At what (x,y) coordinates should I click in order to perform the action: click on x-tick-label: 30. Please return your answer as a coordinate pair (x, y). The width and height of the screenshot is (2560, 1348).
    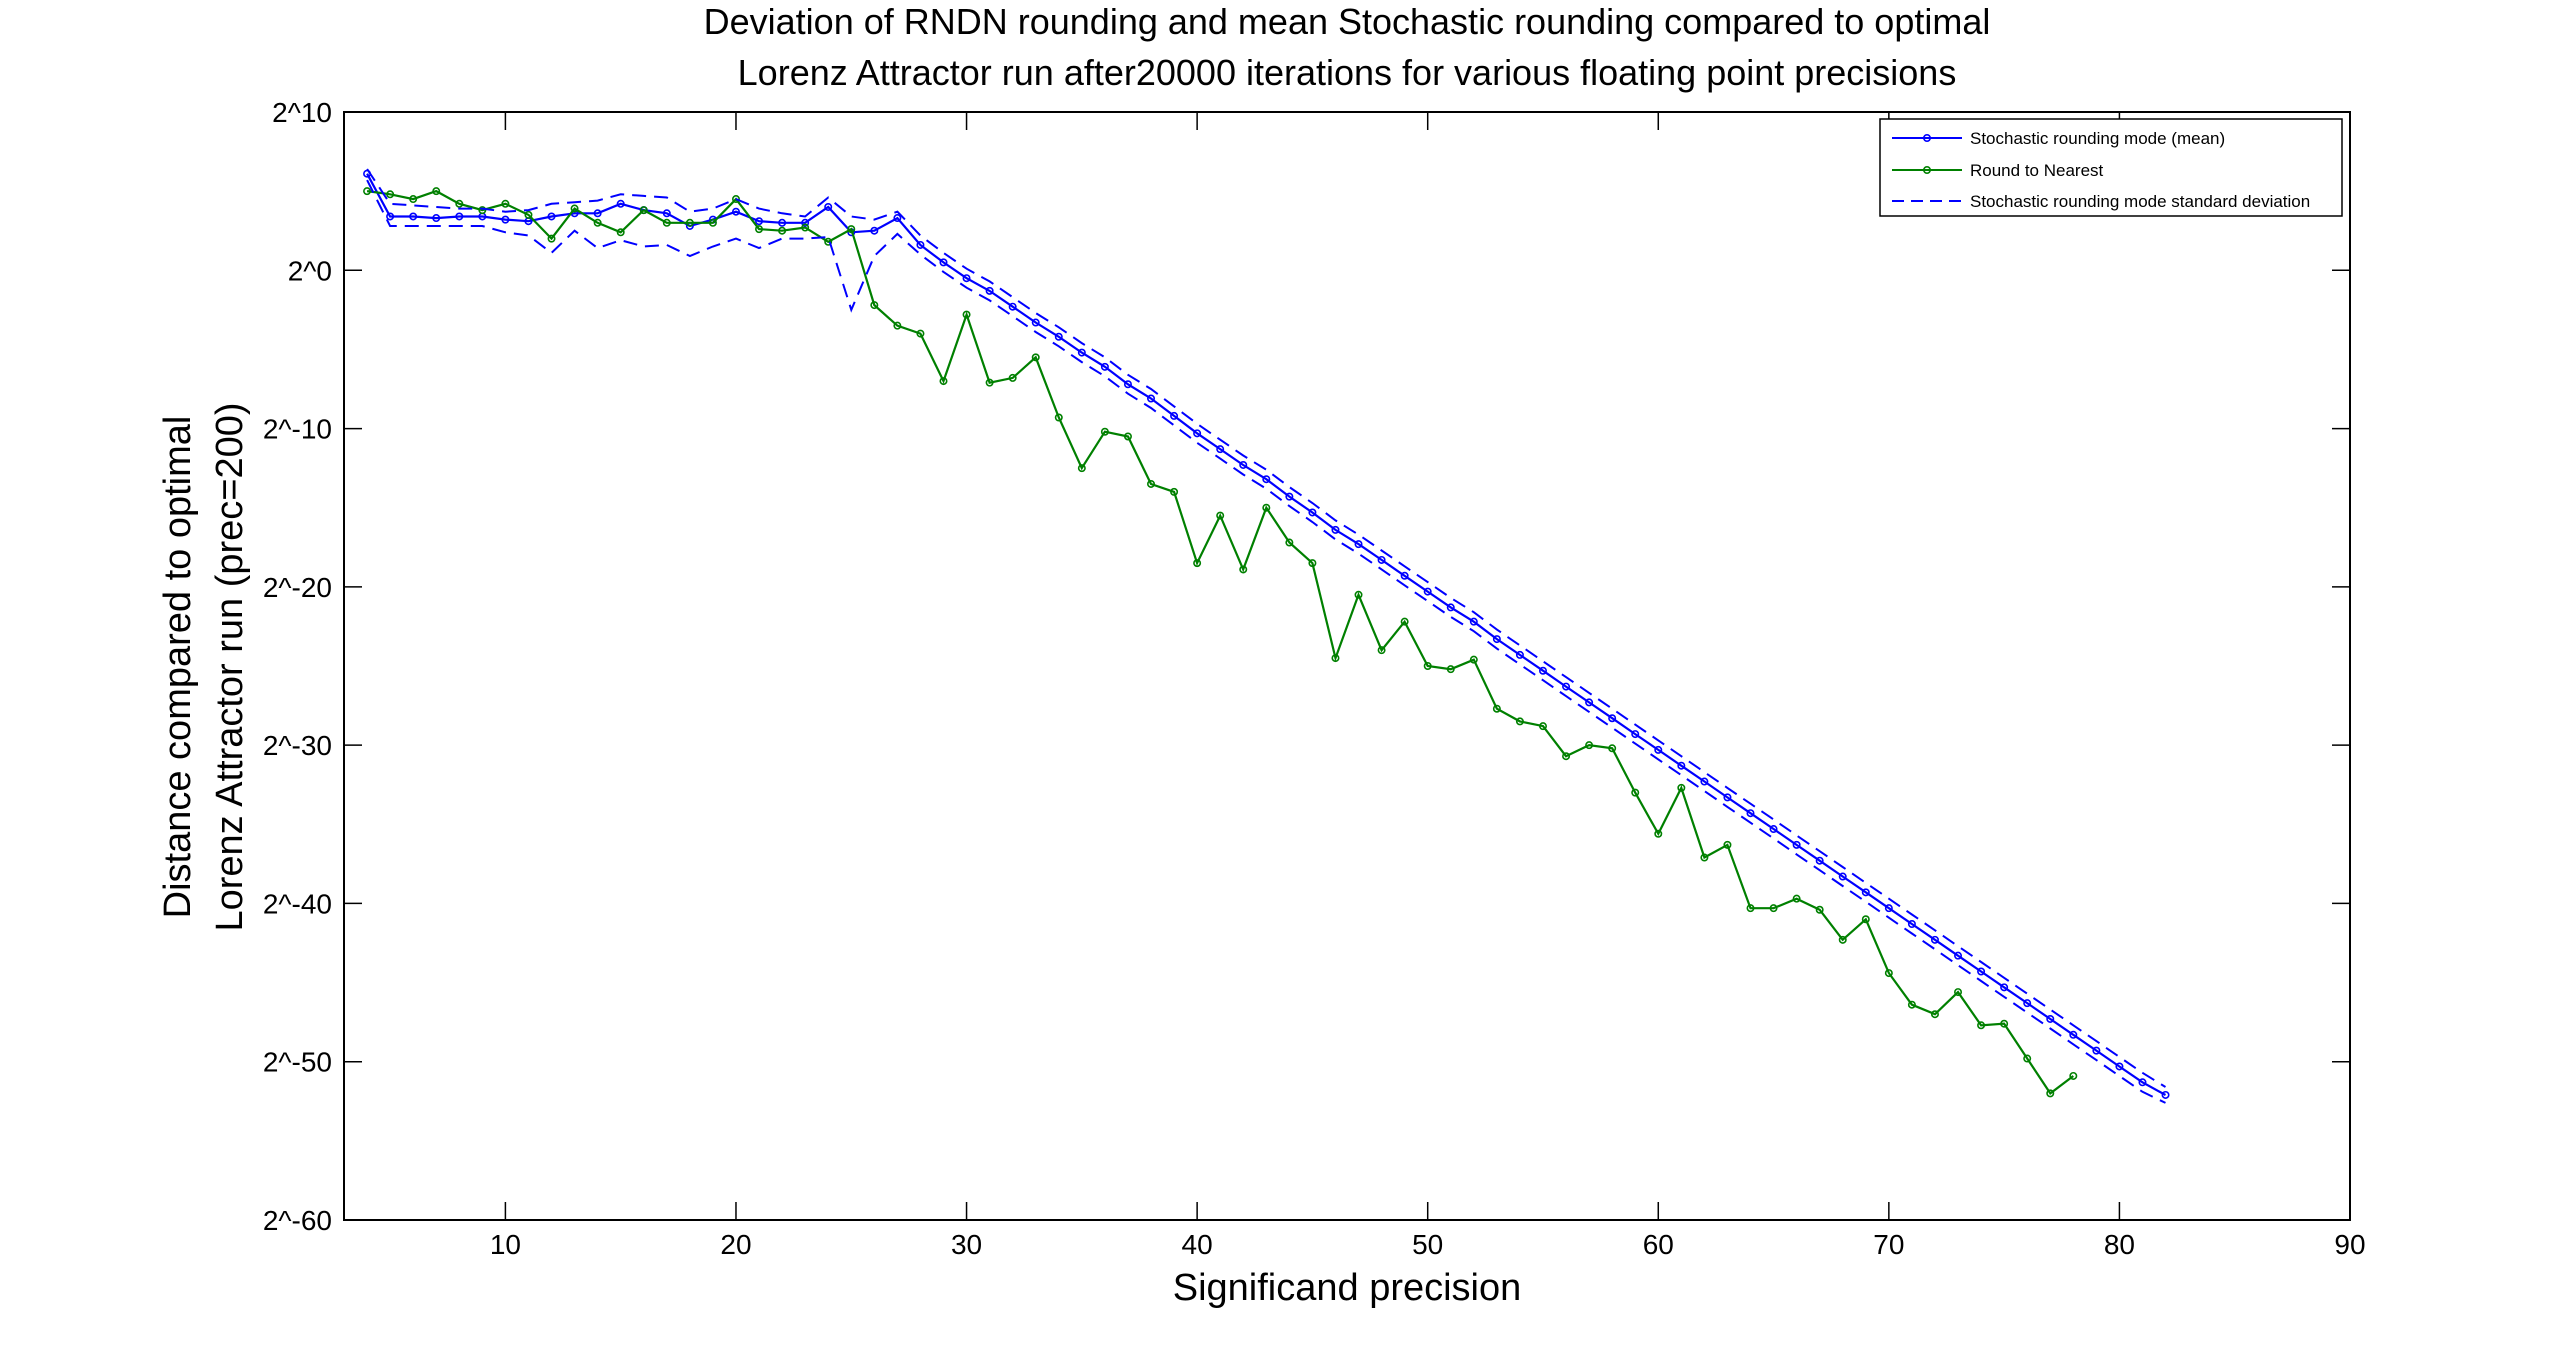
    Looking at the image, I should click on (966, 1244).